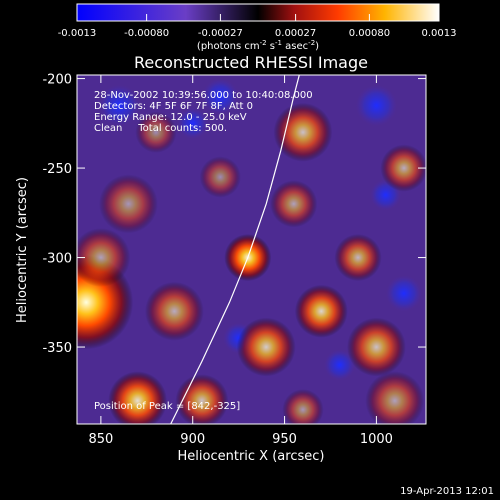 The width and height of the screenshot is (500, 500). What do you see at coordinates (57, 80) in the screenshot?
I see `y-tick-label: -200` at bounding box center [57, 80].